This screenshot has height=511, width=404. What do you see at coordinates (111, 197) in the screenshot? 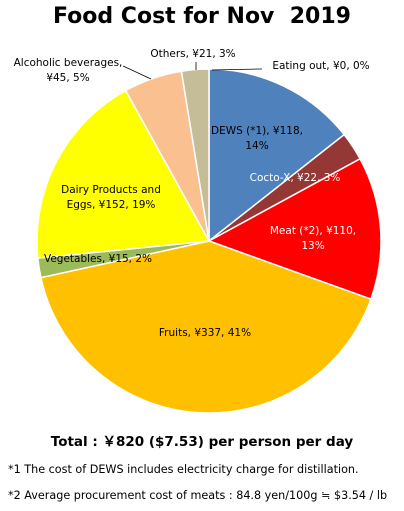
I see `slice-label-dairy-products-and-eggs: Dairy Products and Eggs, ¥152, 19%` at bounding box center [111, 197].